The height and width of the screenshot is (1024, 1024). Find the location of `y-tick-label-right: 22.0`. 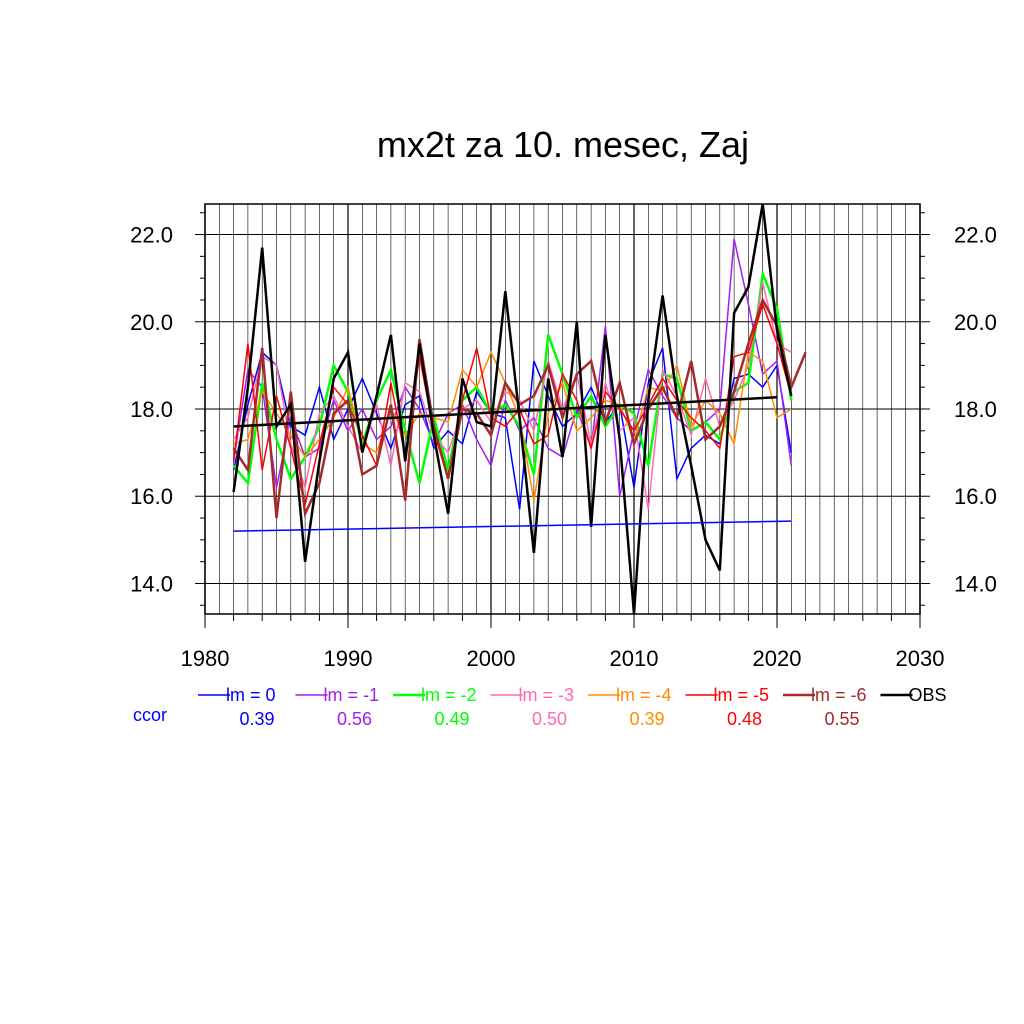

y-tick-label-right: 22.0 is located at coordinates (975, 235).